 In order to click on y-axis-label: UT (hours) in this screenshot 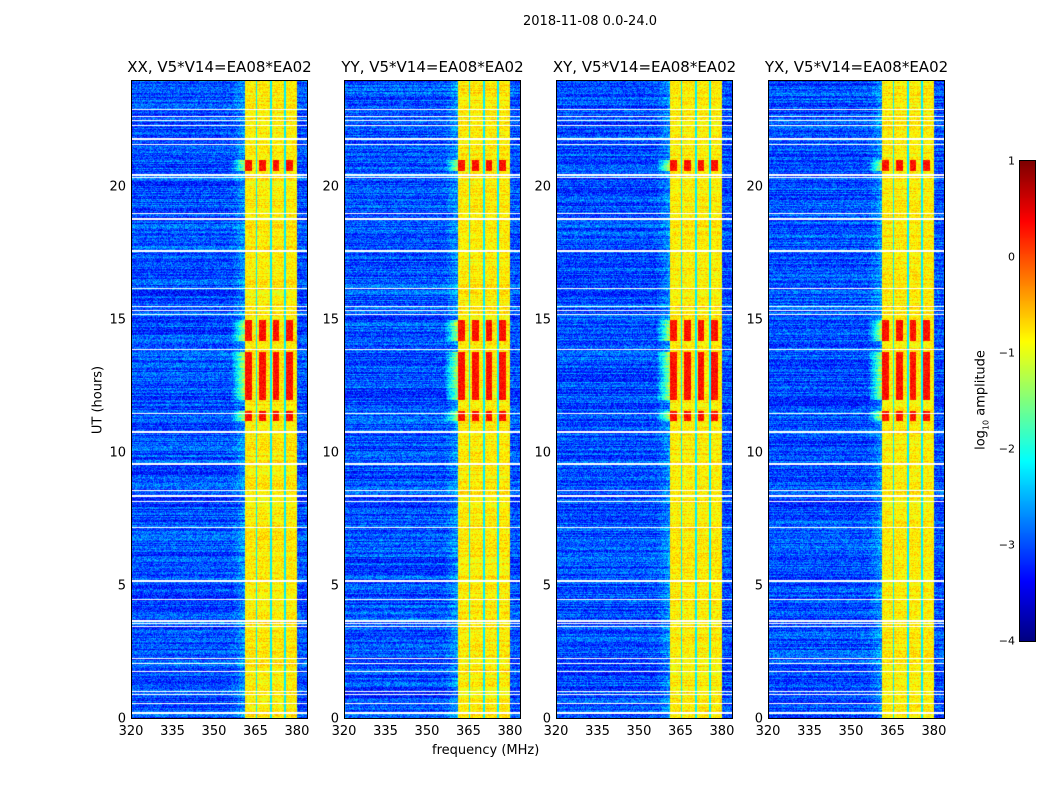, I will do `click(98, 400)`.